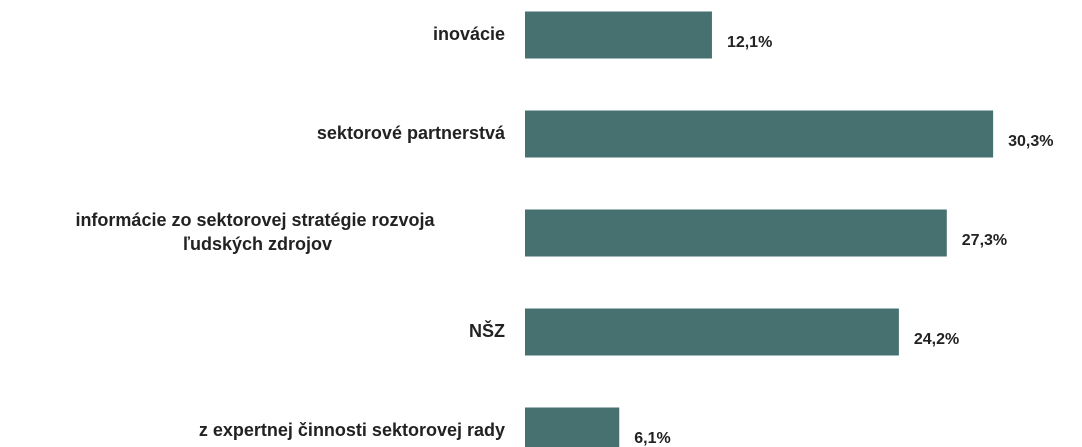 This screenshot has width=1082, height=447. Describe the element at coordinates (1030, 141) in the screenshot. I see `value-label: 30,3%` at that location.